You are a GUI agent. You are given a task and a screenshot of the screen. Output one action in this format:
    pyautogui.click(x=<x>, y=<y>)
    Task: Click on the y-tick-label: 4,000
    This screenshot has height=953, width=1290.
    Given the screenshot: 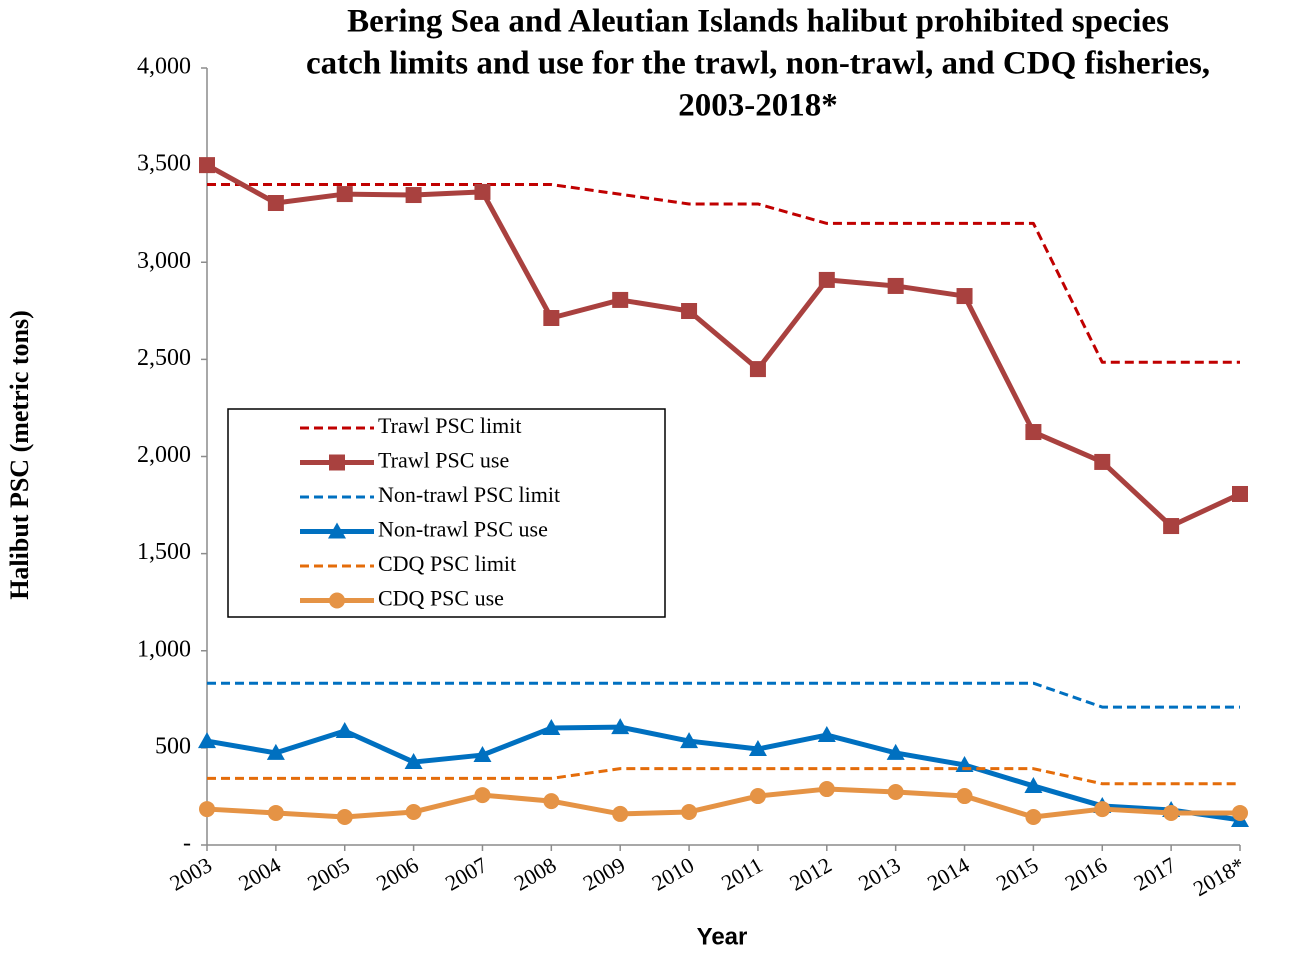 What is the action you would take?
    pyautogui.click(x=164, y=67)
    